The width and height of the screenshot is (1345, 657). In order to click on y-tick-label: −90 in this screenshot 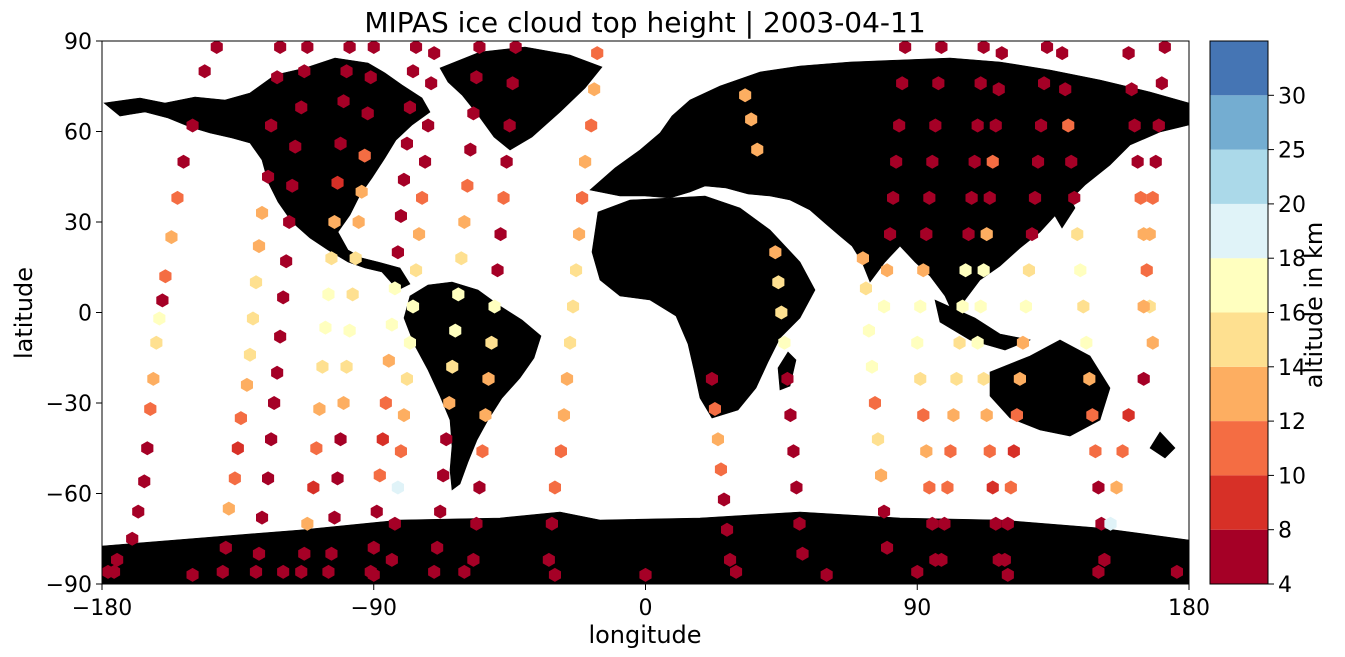, I will do `click(69, 585)`.